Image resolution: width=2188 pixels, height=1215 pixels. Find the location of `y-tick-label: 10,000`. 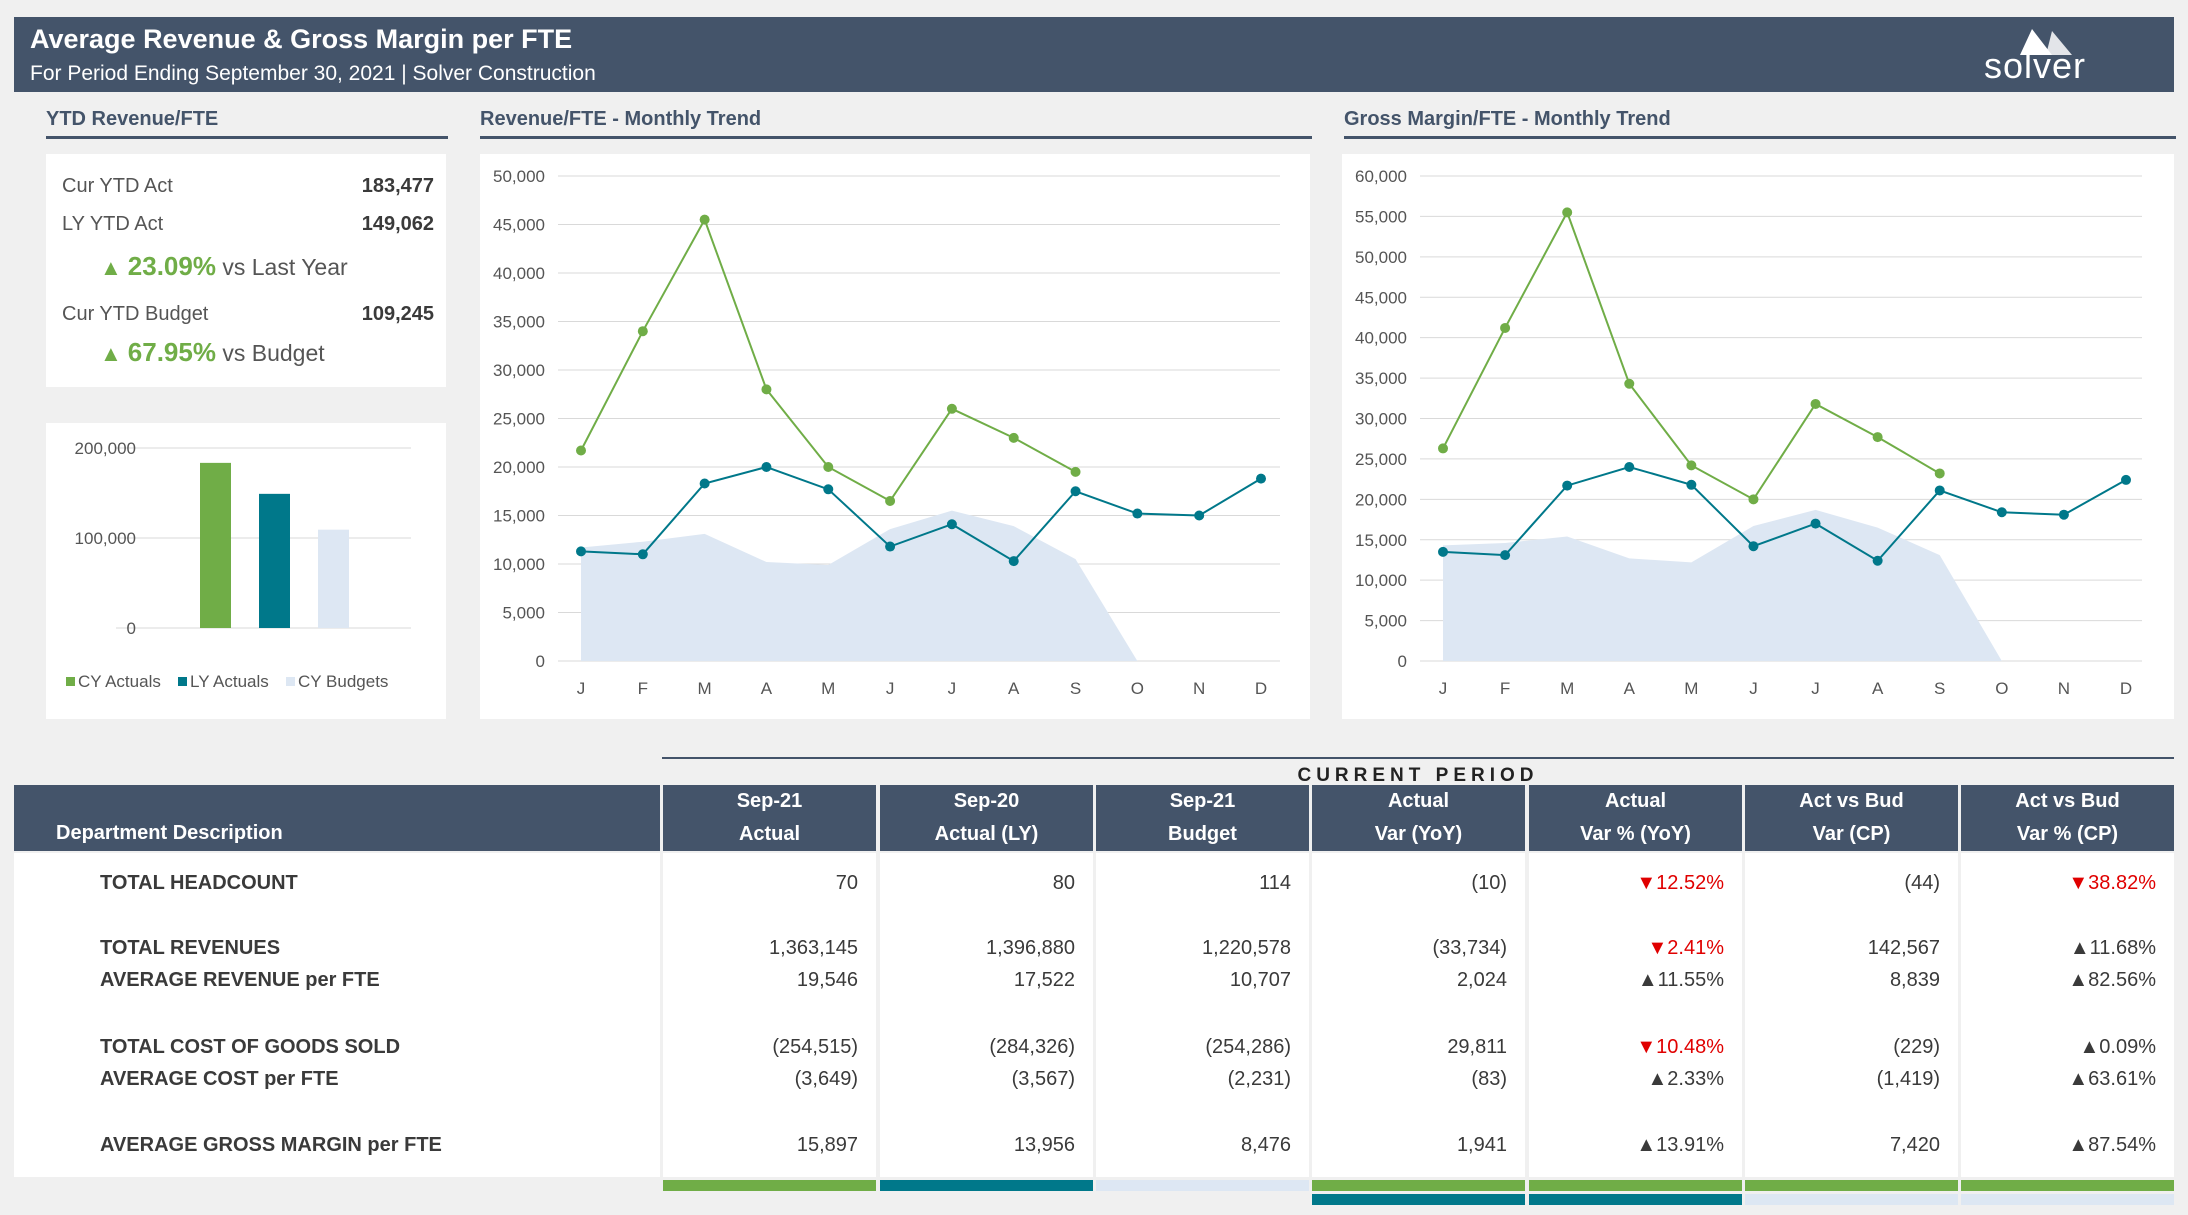

y-tick-label: 10,000 is located at coordinates (1381, 580).